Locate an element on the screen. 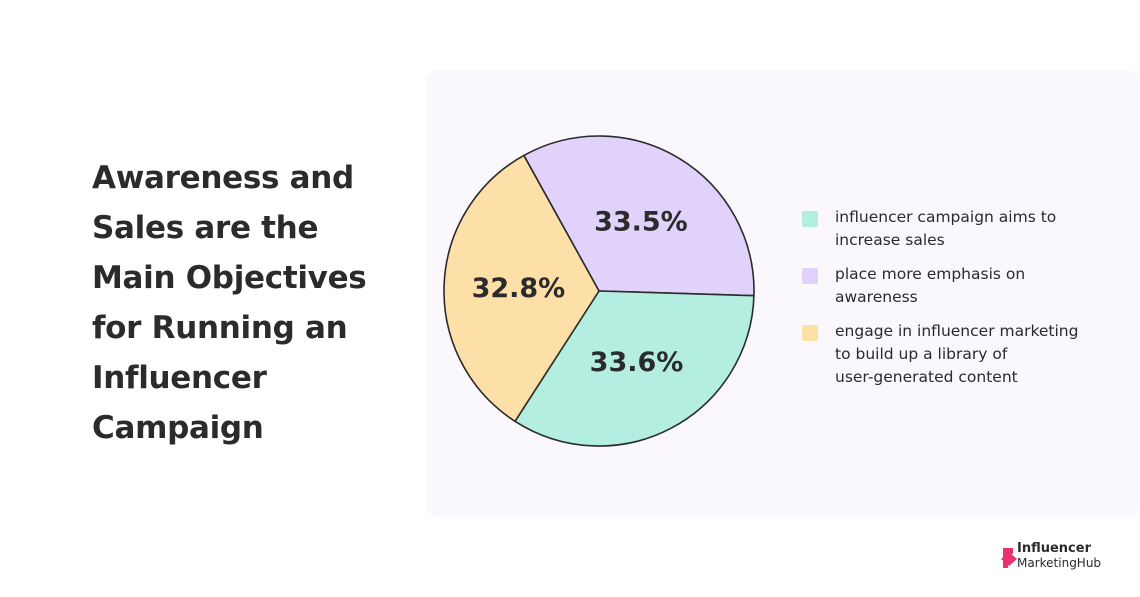 This screenshot has width=1140, height=597. legend-label-line: place more emphasis on is located at coordinates (930, 274).